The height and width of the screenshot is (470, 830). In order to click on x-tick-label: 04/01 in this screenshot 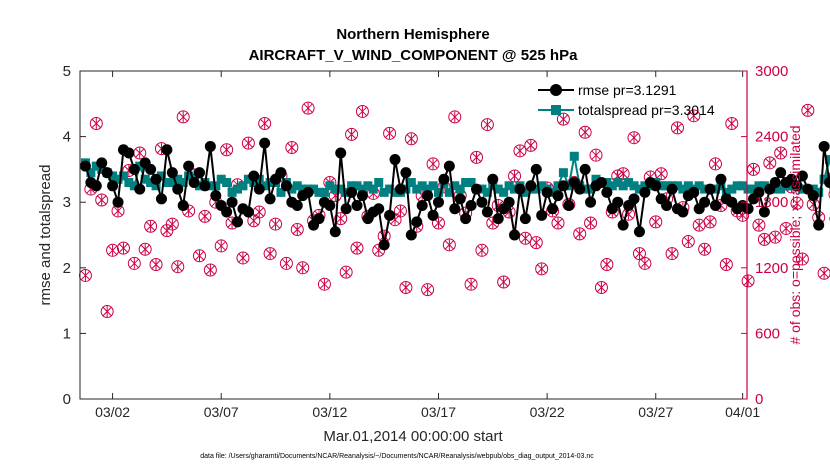, I will do `click(742, 412)`.